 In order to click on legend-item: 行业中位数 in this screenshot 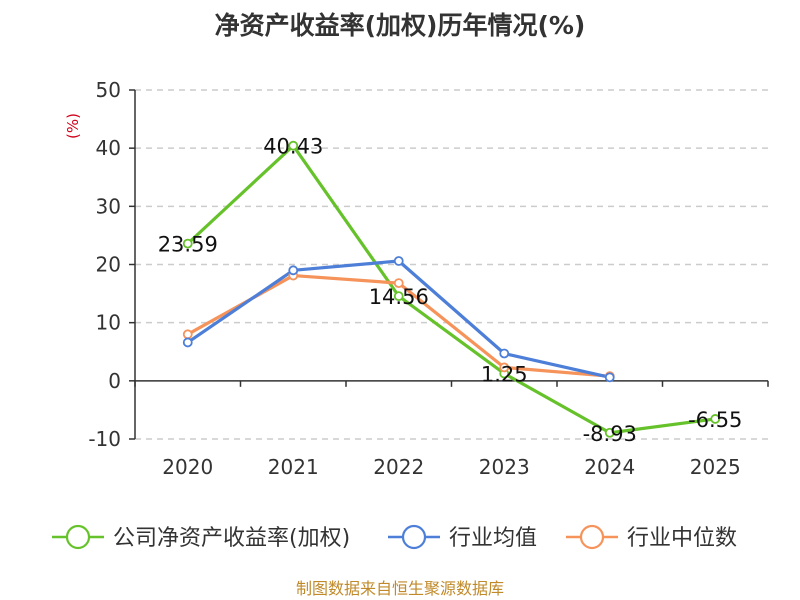, I will do `click(651, 537)`.